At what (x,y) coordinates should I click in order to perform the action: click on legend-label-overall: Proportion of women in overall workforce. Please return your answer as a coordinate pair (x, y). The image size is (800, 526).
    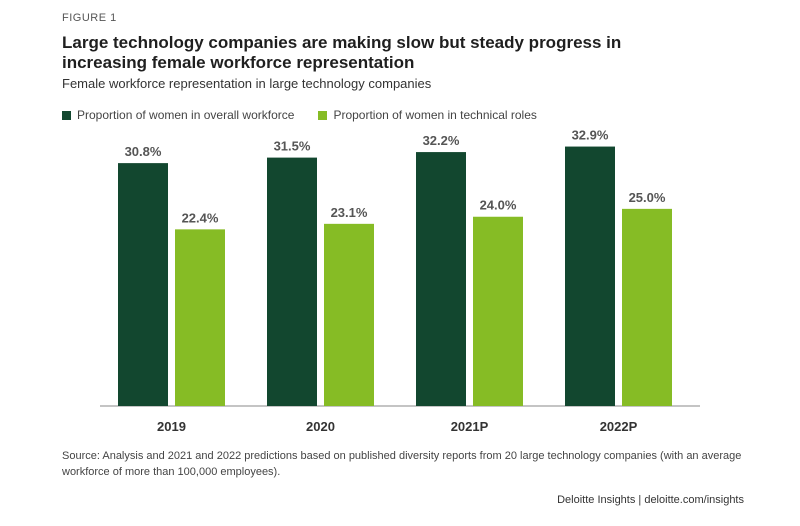
    Looking at the image, I should click on (186, 115).